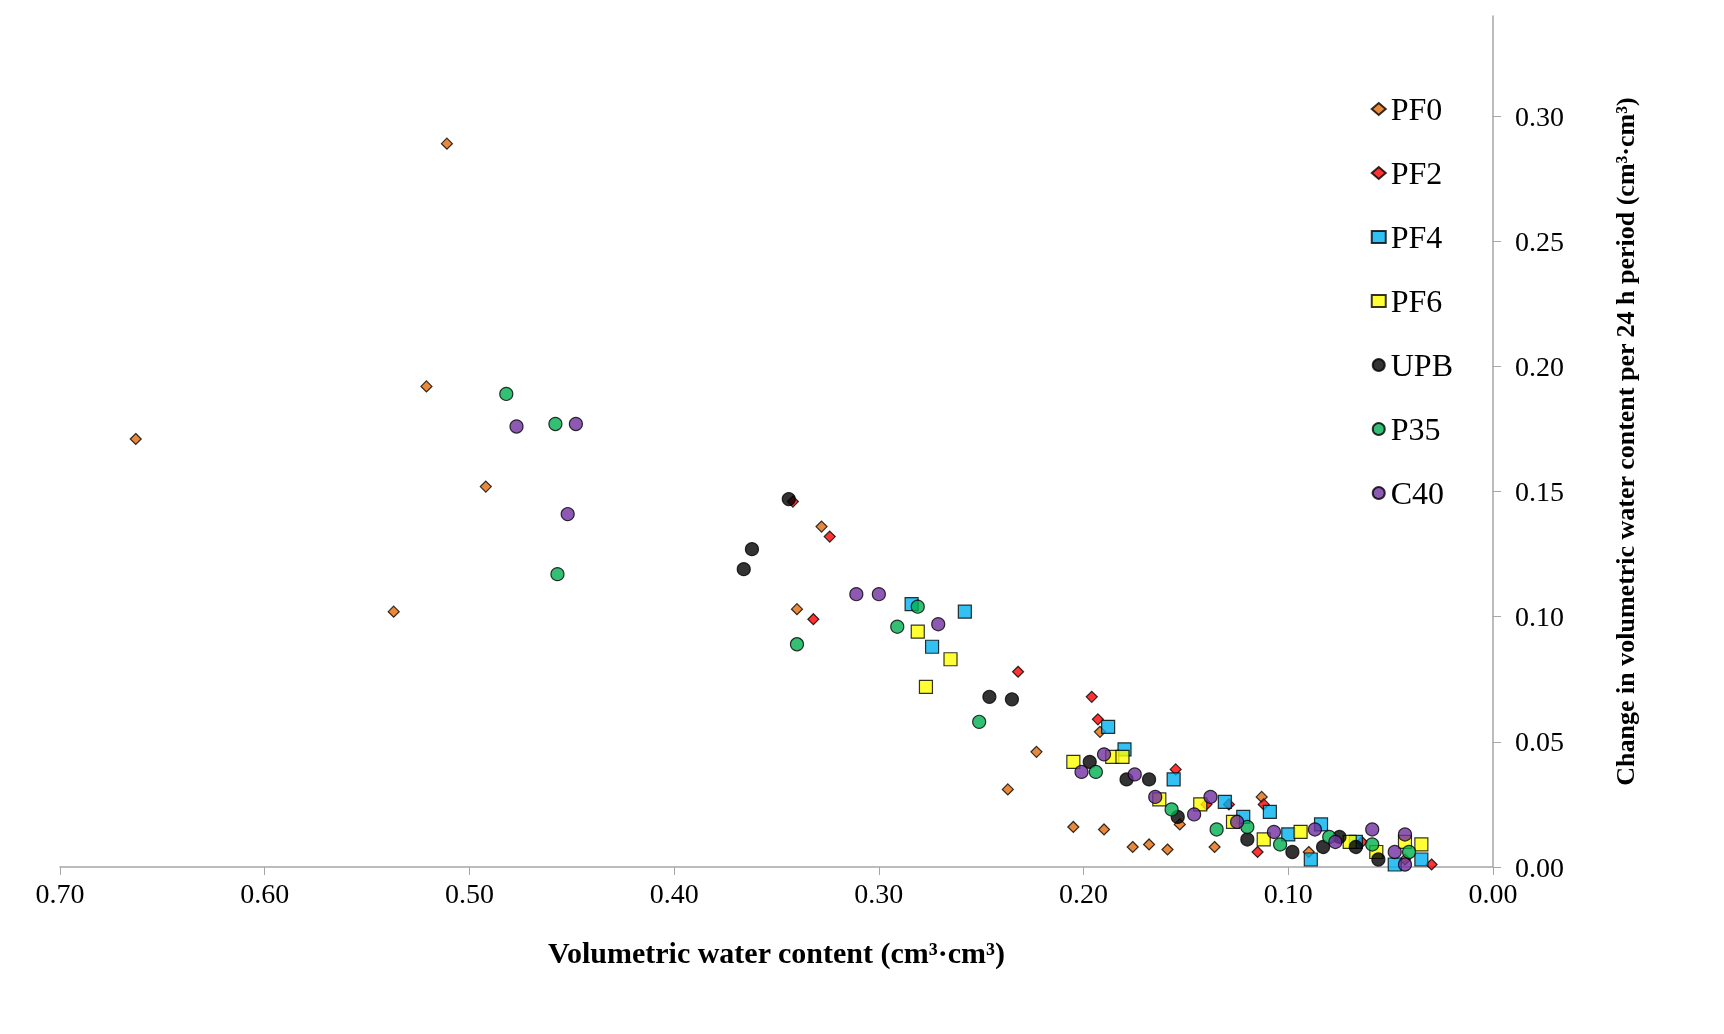 This screenshot has height=1034, width=1724. What do you see at coordinates (1416, 173) in the screenshot?
I see `legend-label: PF2` at bounding box center [1416, 173].